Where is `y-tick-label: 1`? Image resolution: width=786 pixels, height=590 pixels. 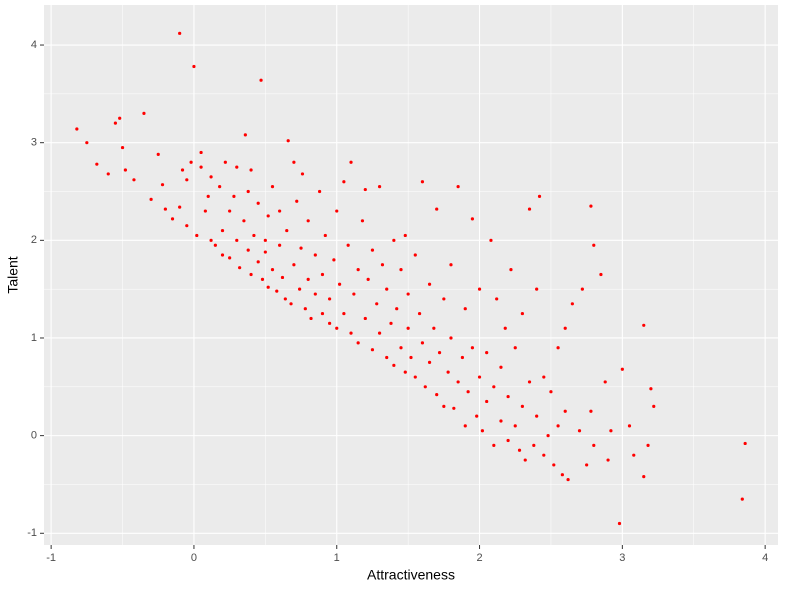 y-tick-label: 1 is located at coordinates (34, 338).